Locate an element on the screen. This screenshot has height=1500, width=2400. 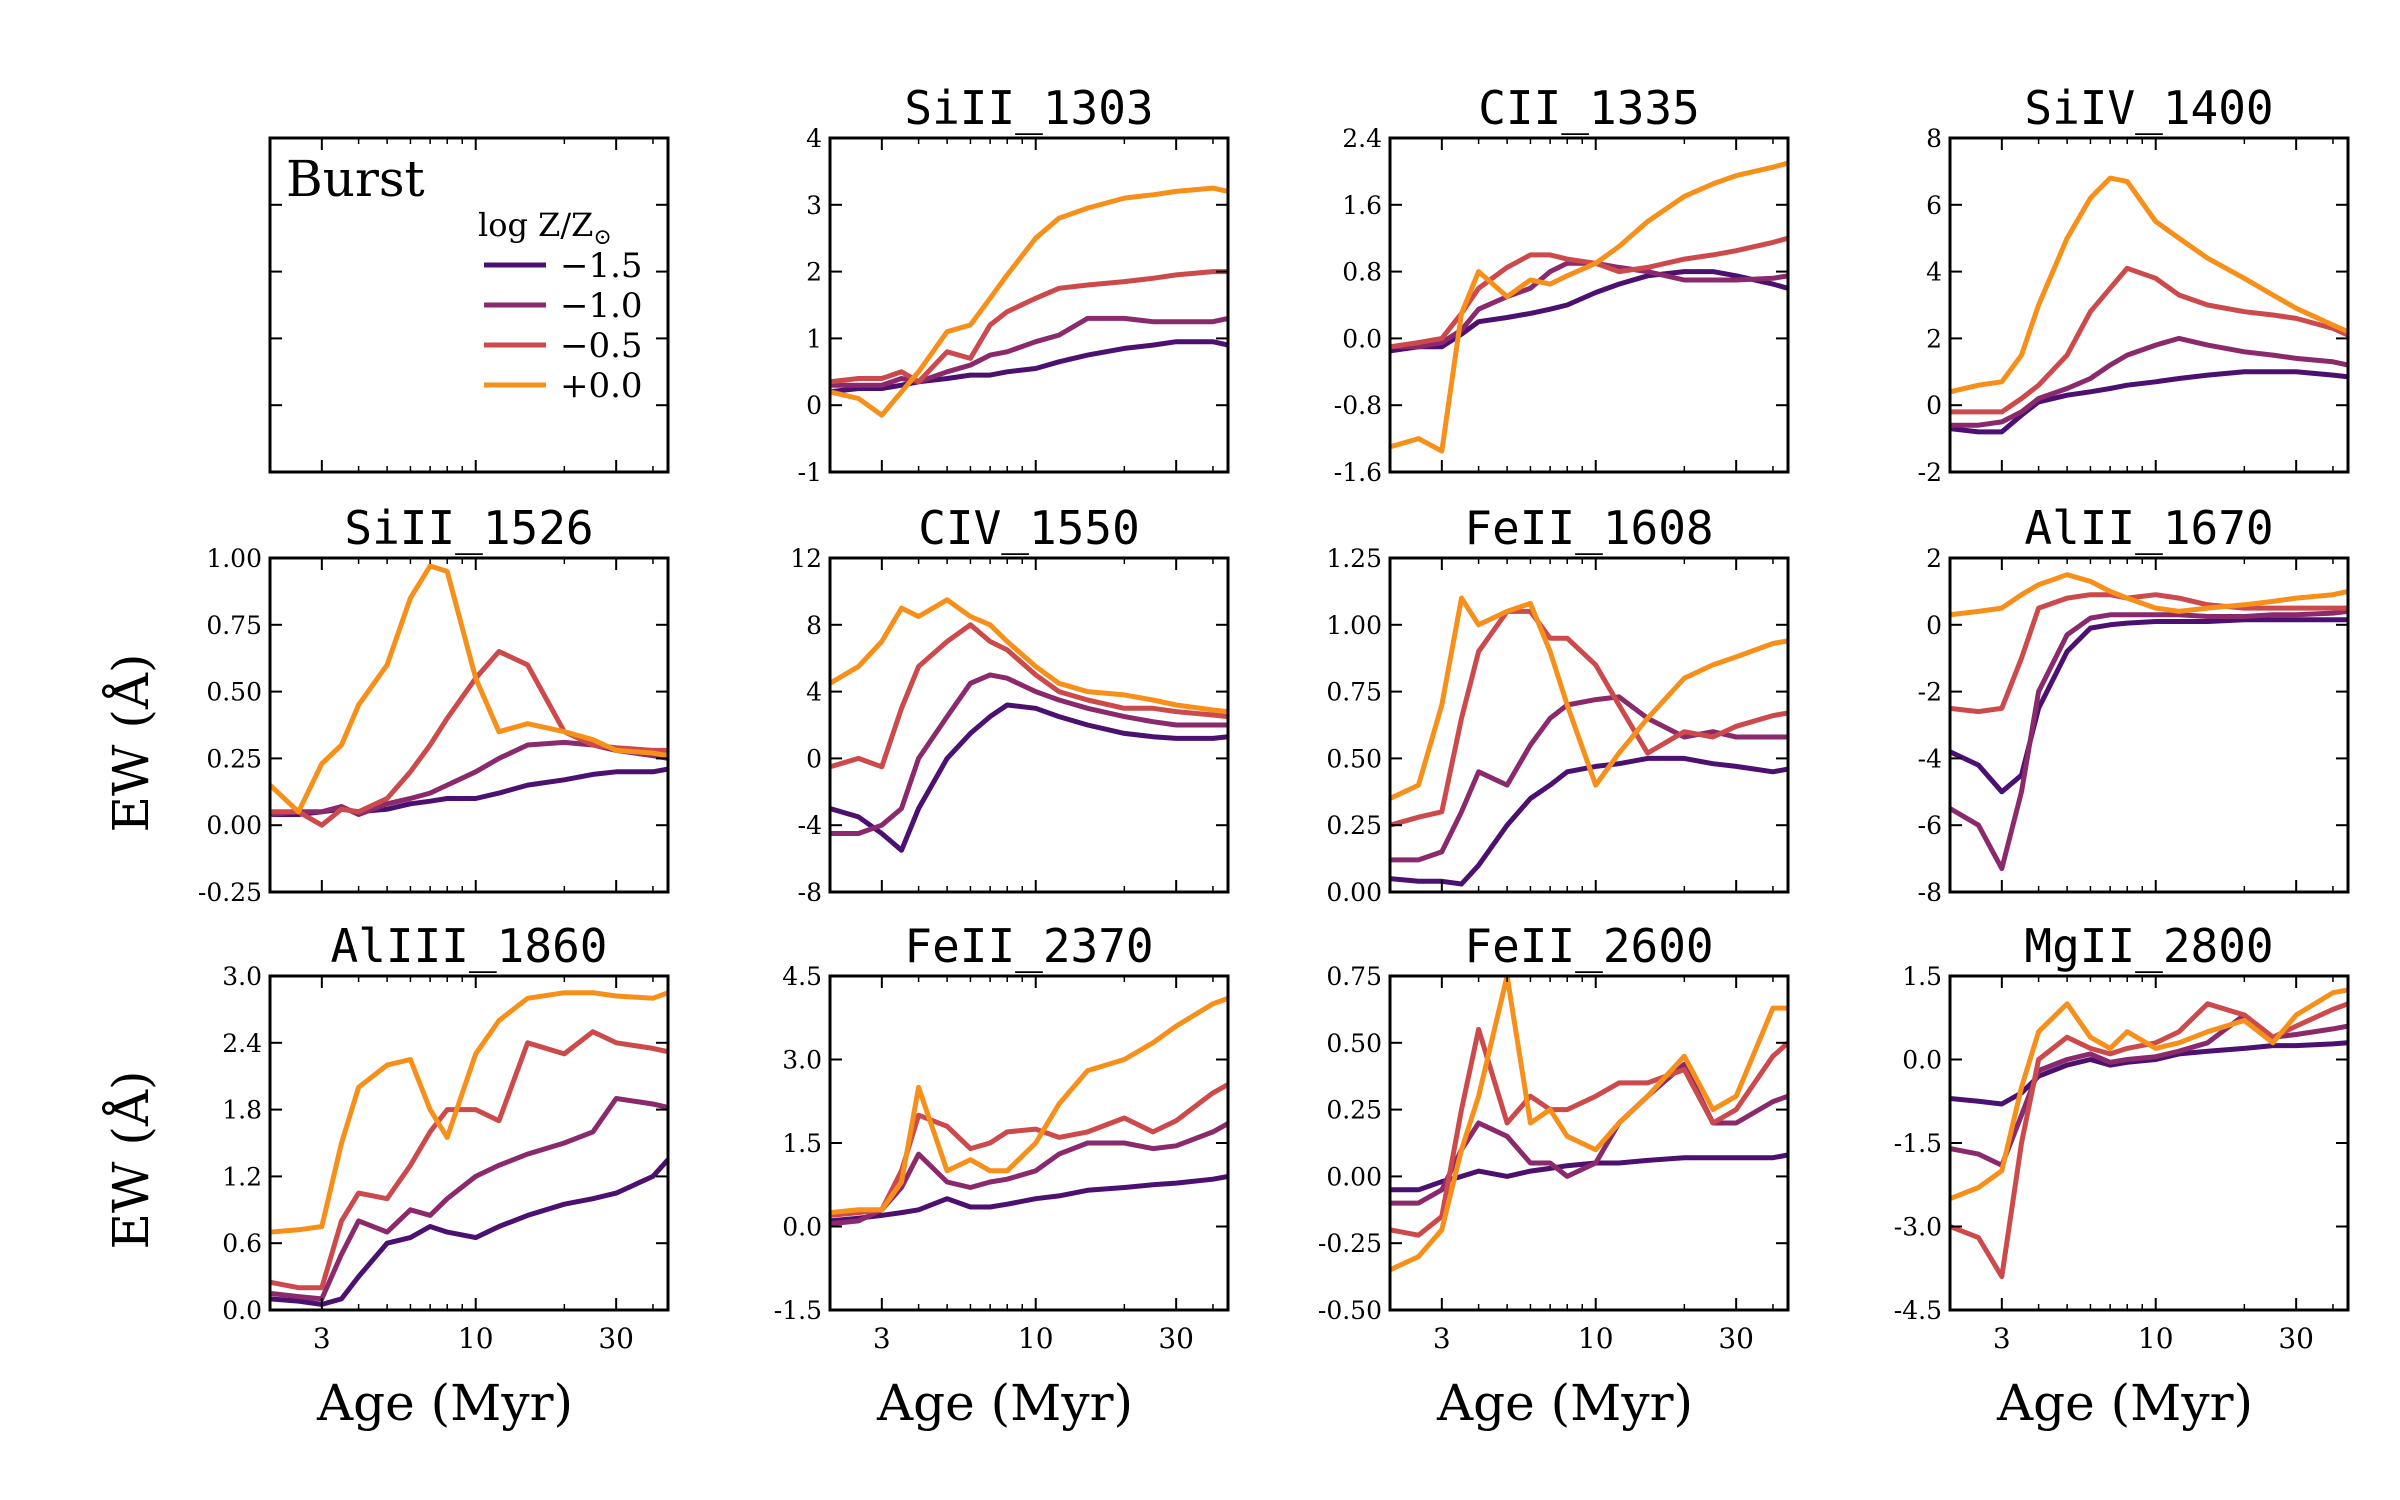
y-tick-label: 1.5 is located at coordinates (802, 1143).